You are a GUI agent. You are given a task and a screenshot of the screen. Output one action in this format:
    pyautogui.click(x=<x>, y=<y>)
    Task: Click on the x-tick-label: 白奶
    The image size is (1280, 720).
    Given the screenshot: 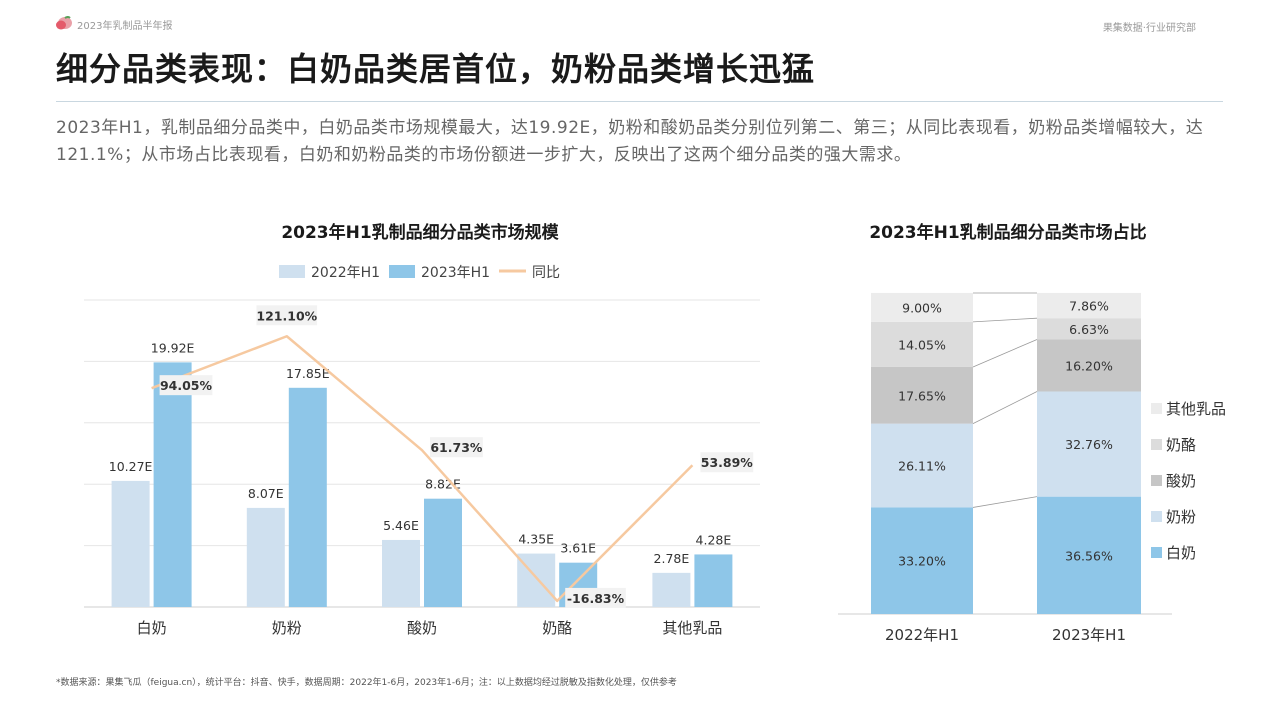 What is the action you would take?
    pyautogui.click(x=152, y=628)
    